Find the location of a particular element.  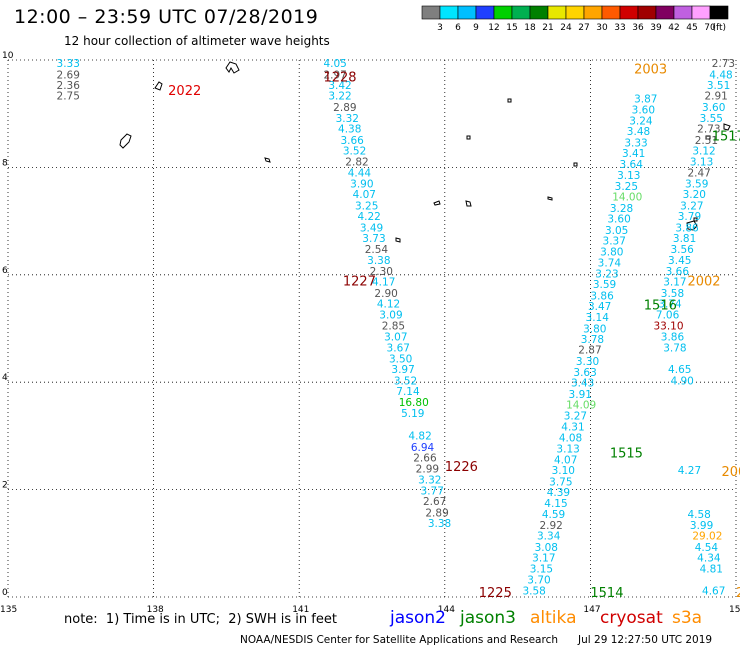

lon-tick-label: 135 is located at coordinates (8, 610).